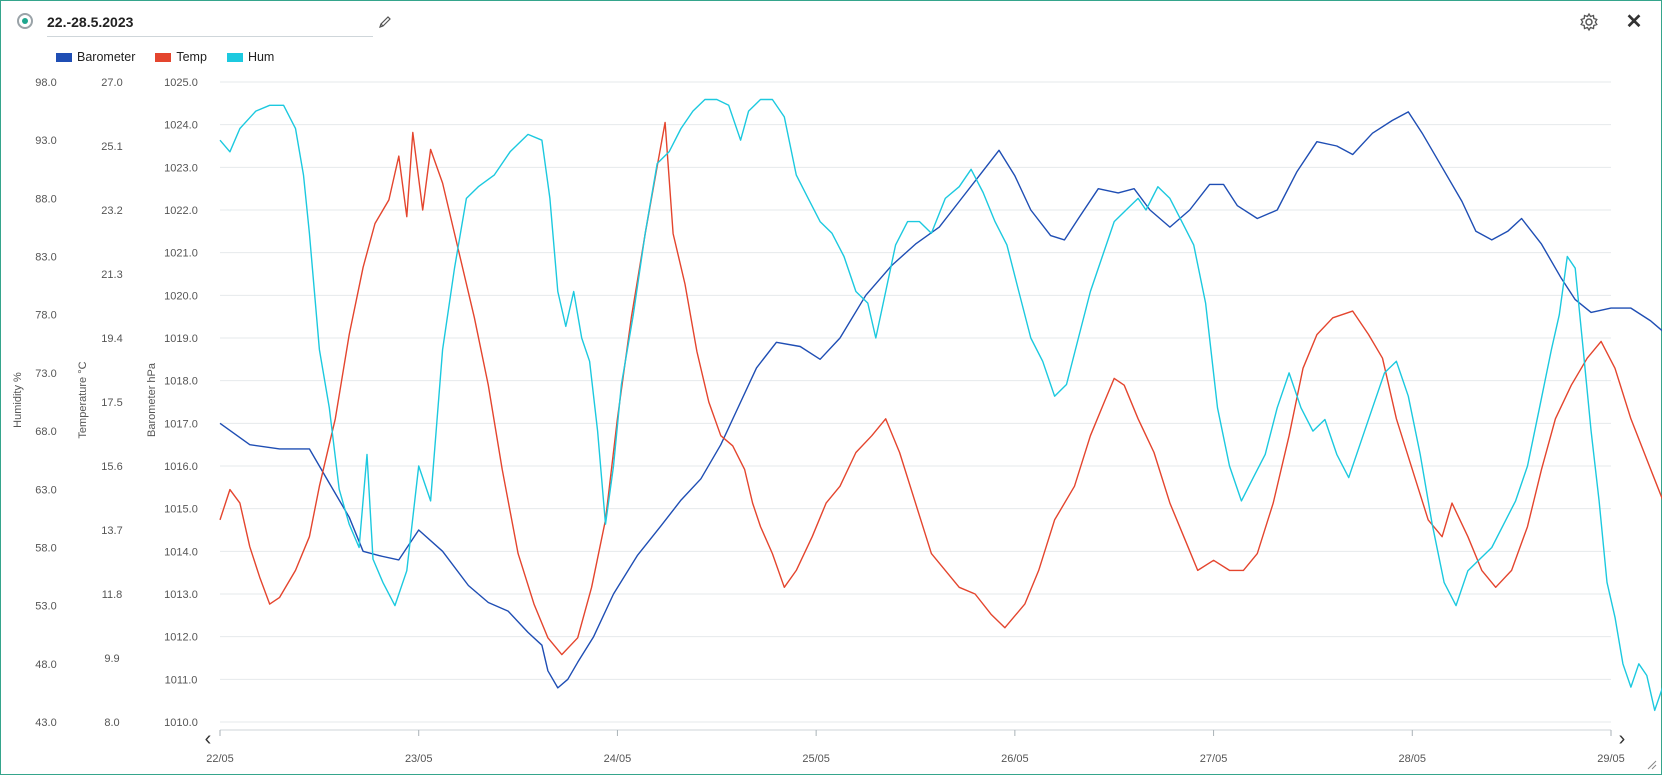 The image size is (1662, 775). What do you see at coordinates (1413, 759) in the screenshot?
I see `x-tick-label: 28/05` at bounding box center [1413, 759].